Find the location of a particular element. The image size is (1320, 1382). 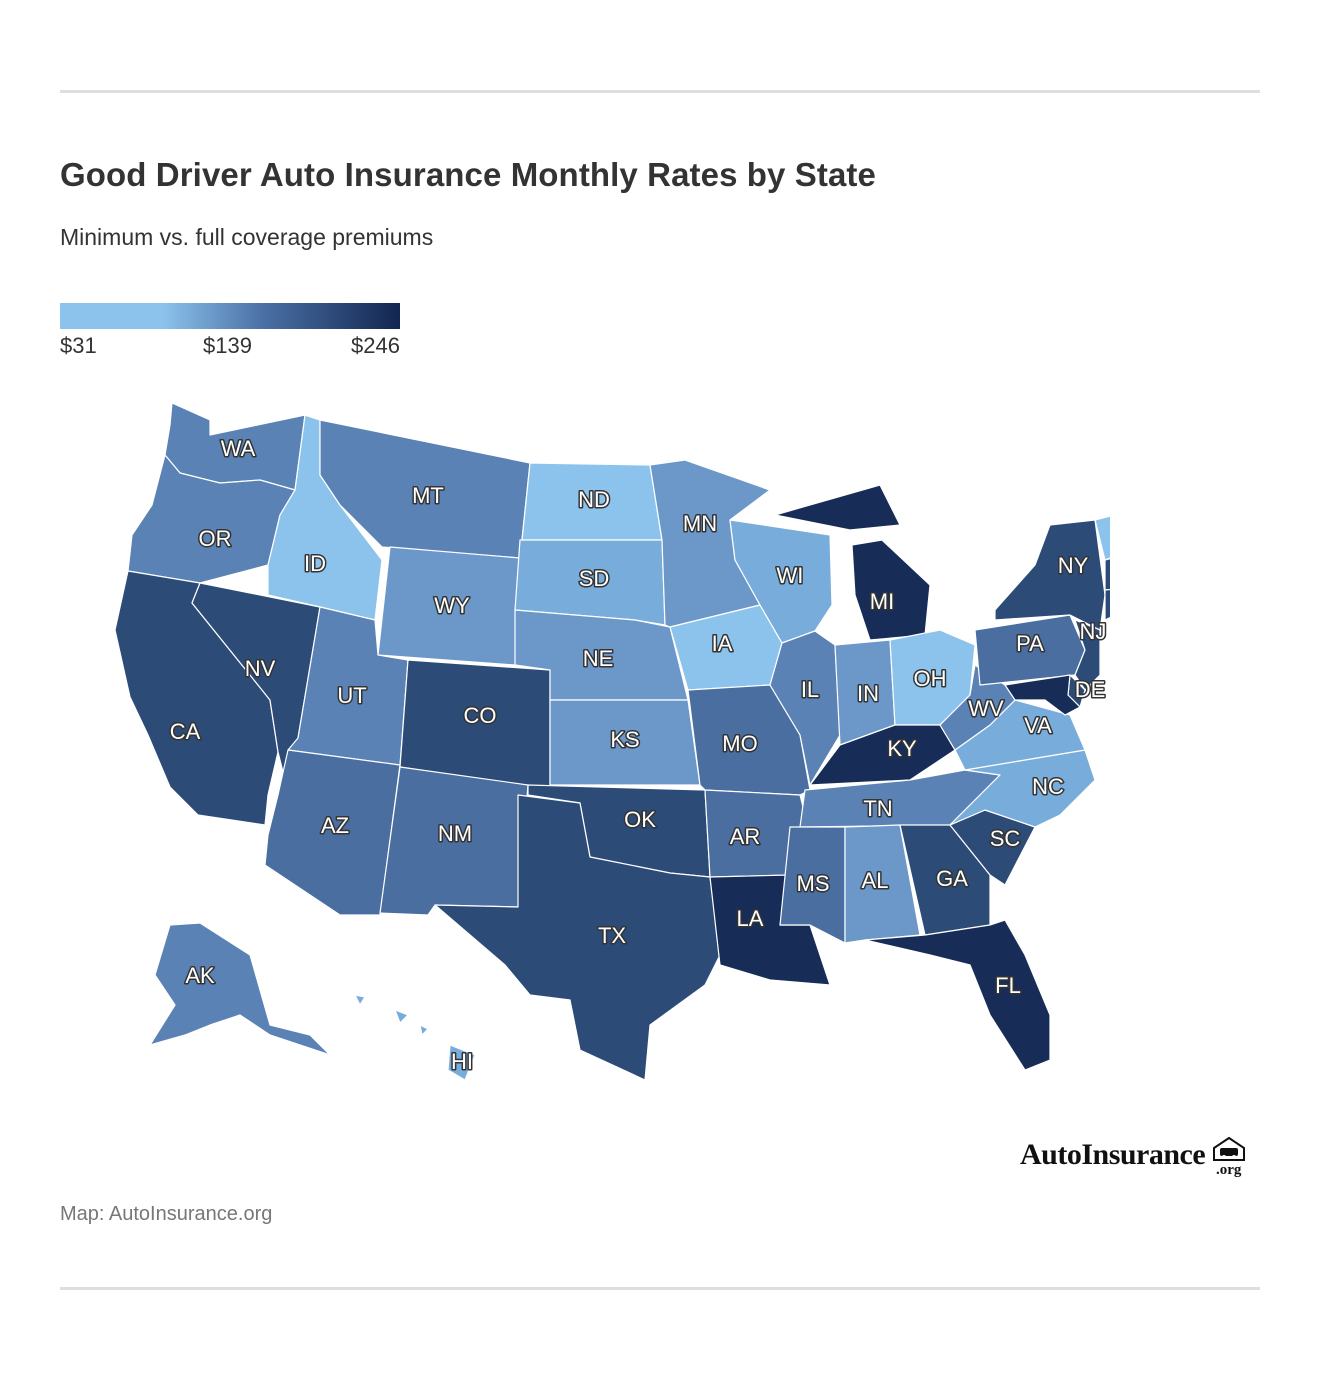

state-ny is located at coordinates (1050, 575).